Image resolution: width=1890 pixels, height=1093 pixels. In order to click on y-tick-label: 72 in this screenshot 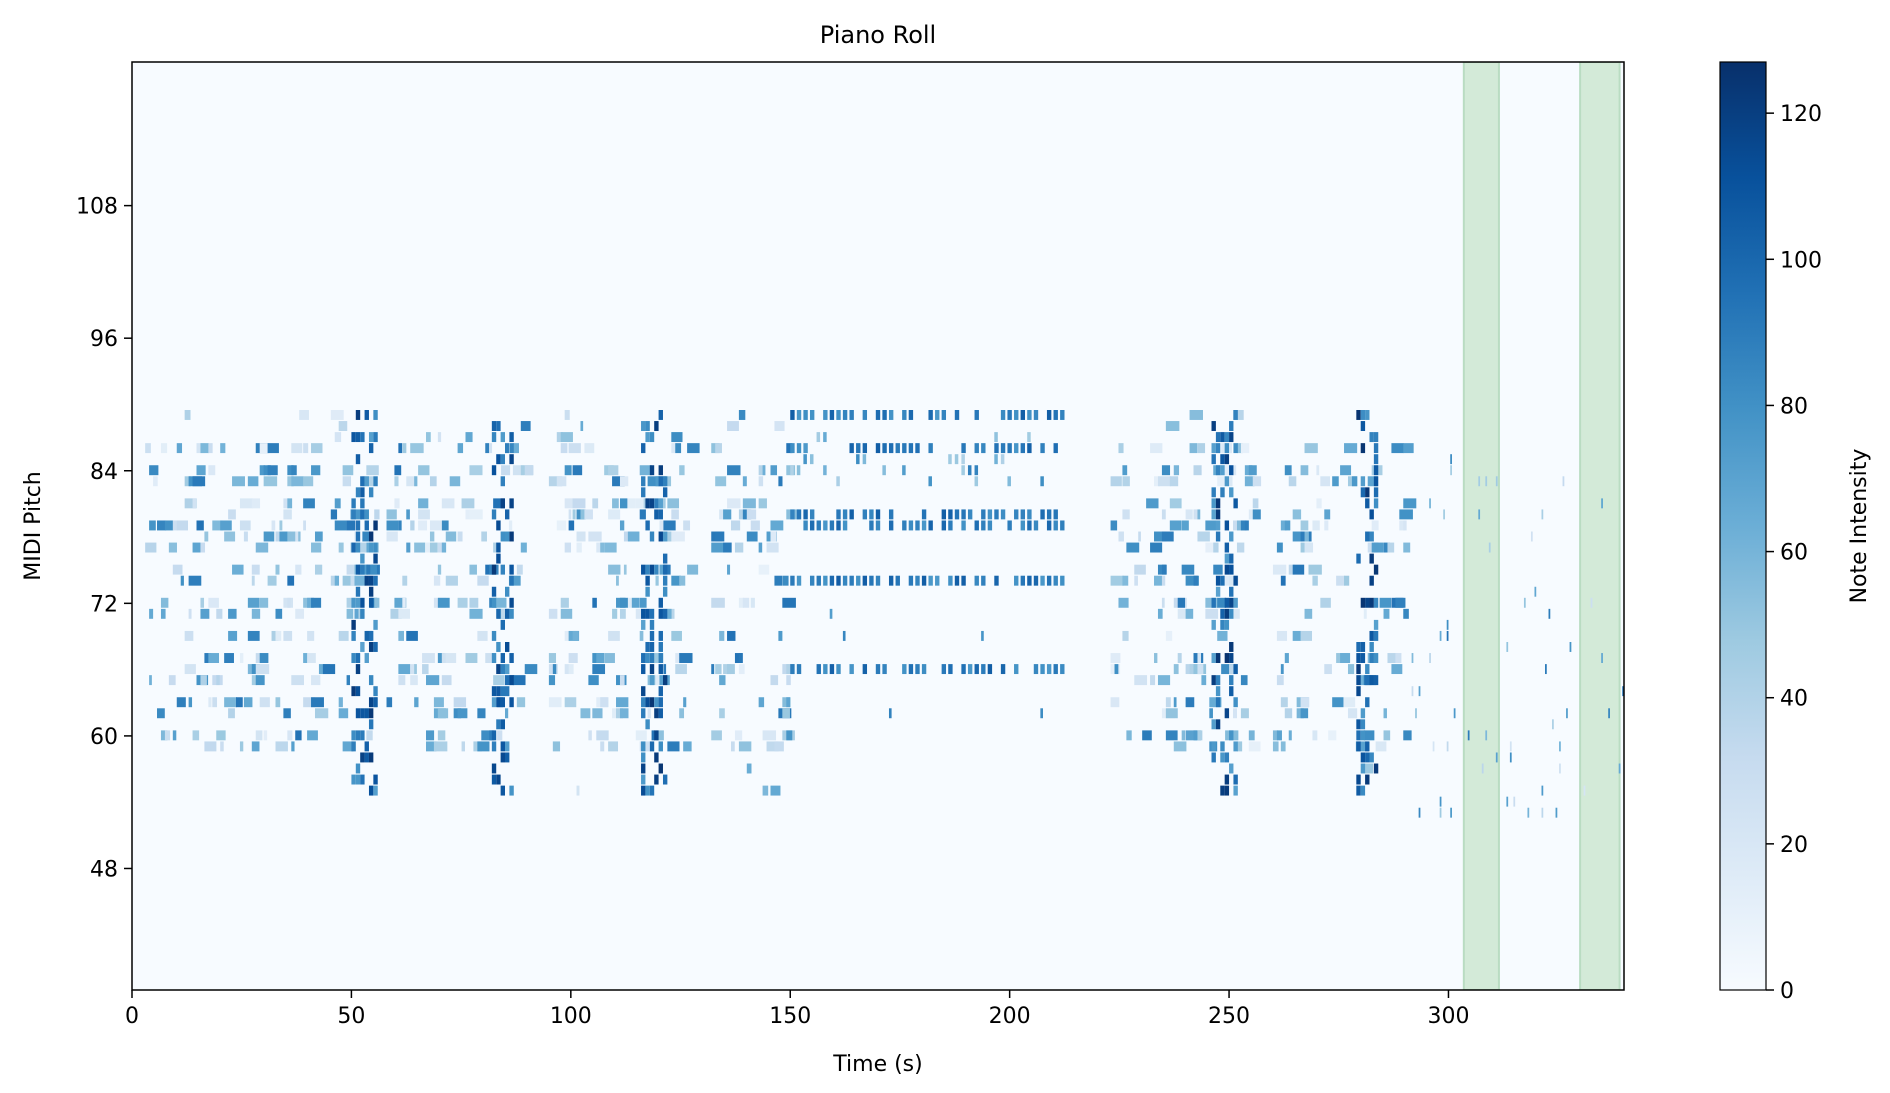, I will do `click(104, 604)`.